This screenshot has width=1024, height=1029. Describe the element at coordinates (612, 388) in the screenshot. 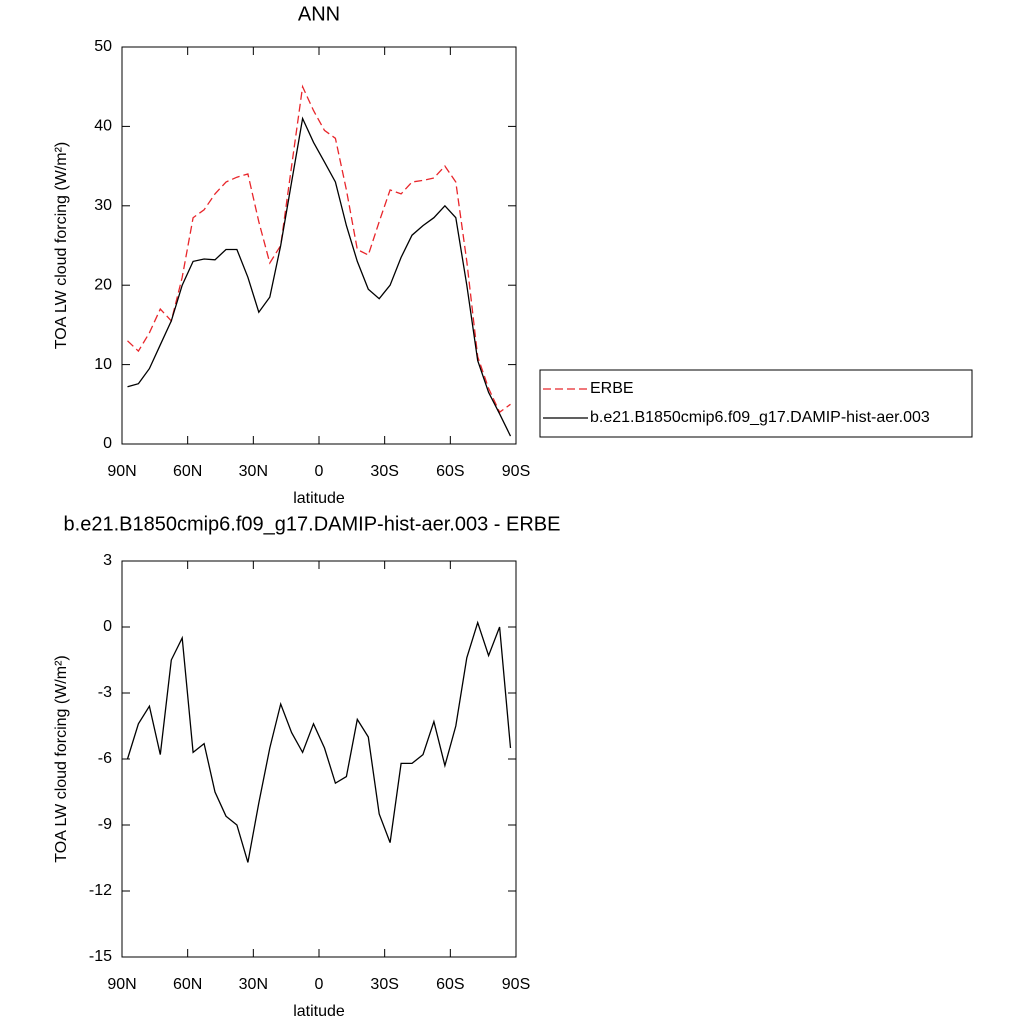

I see `legend-label: ERBE` at that location.